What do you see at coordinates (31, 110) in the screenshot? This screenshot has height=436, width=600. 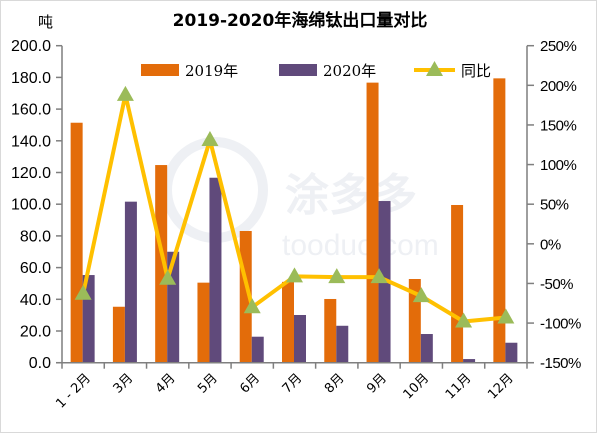 I see `left-axis-tick-label: 160.0` at bounding box center [31, 110].